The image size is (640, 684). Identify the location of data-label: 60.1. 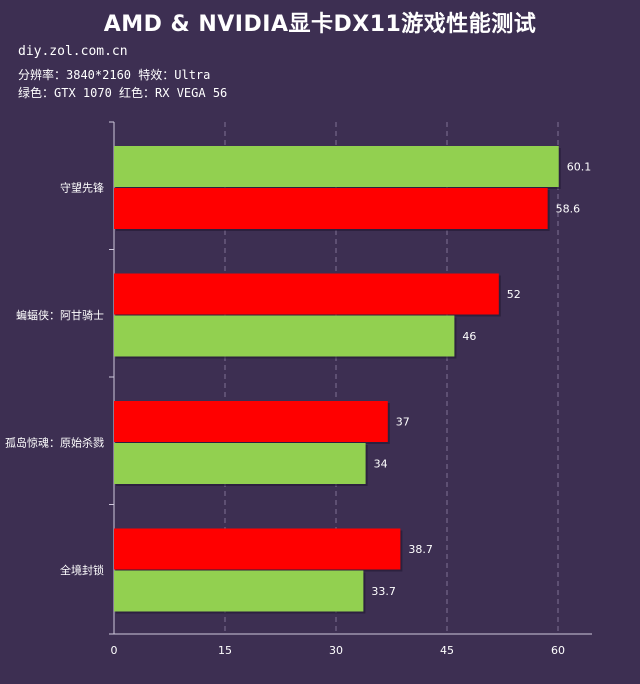
(579, 167).